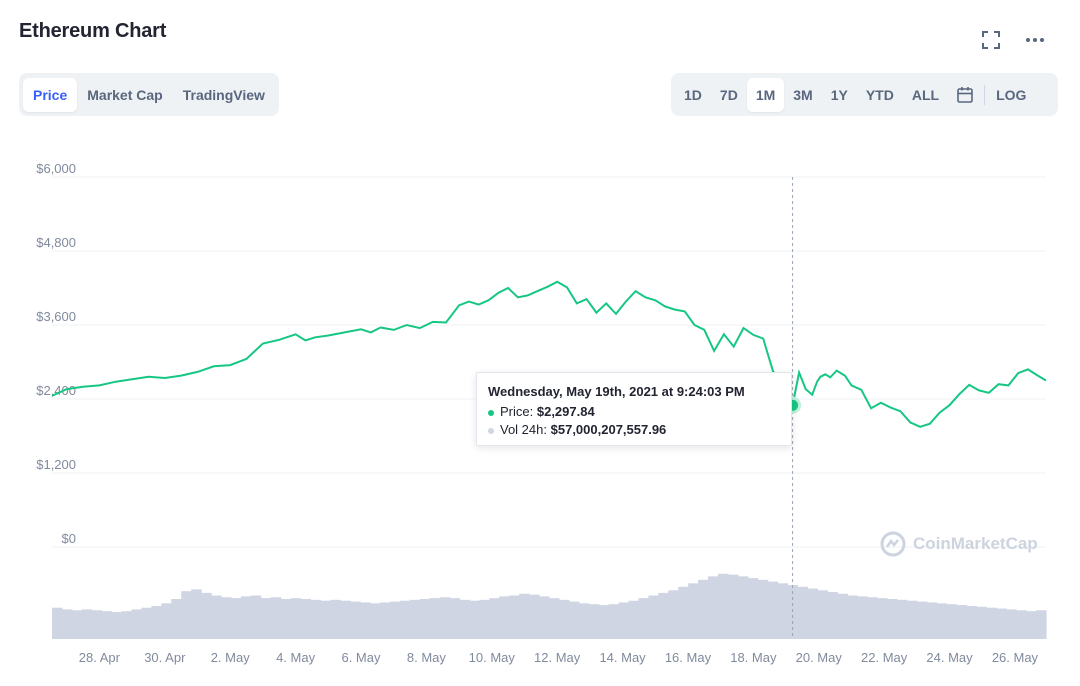  I want to click on x-tick-label: 24. May, so click(949, 657).